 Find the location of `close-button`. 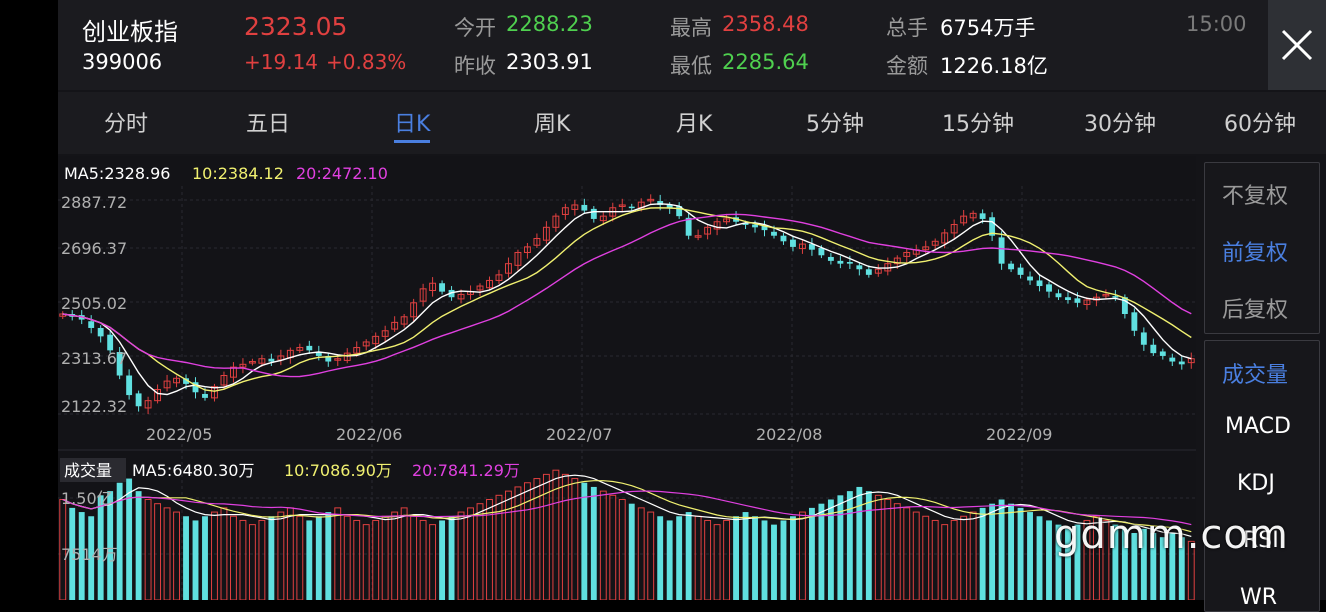

close-button is located at coordinates (1297, 45).